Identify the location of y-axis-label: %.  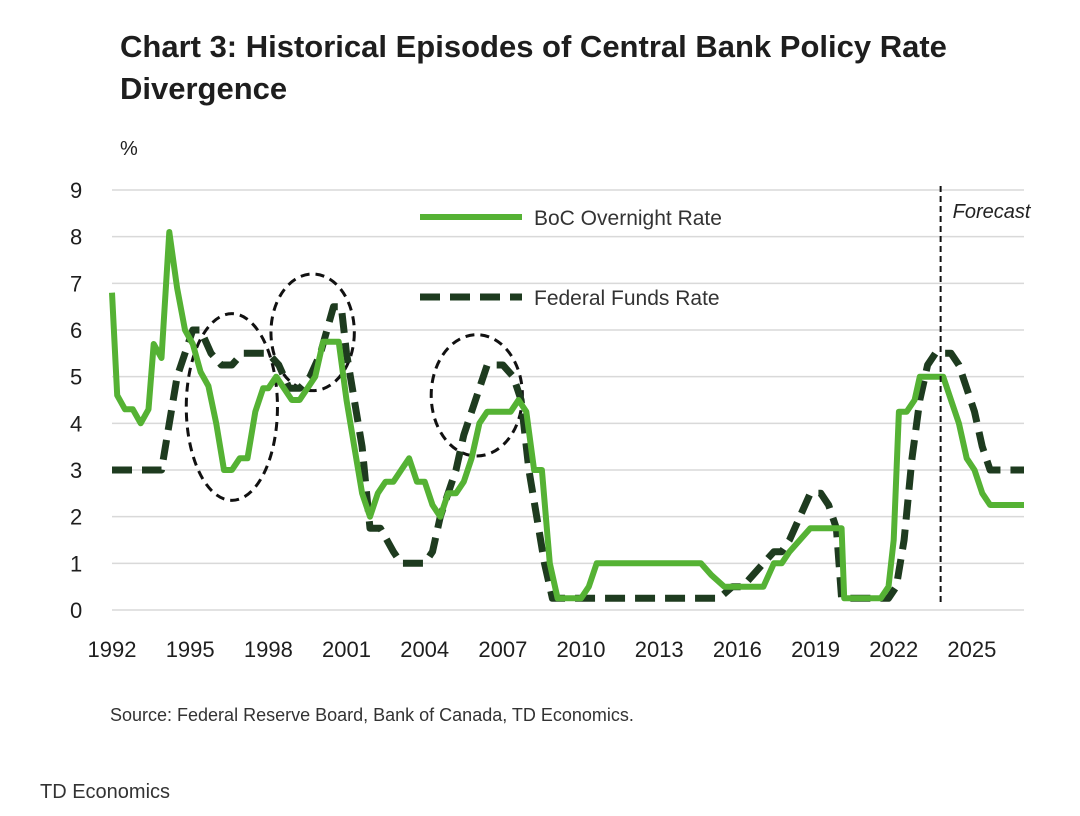
(129, 149).